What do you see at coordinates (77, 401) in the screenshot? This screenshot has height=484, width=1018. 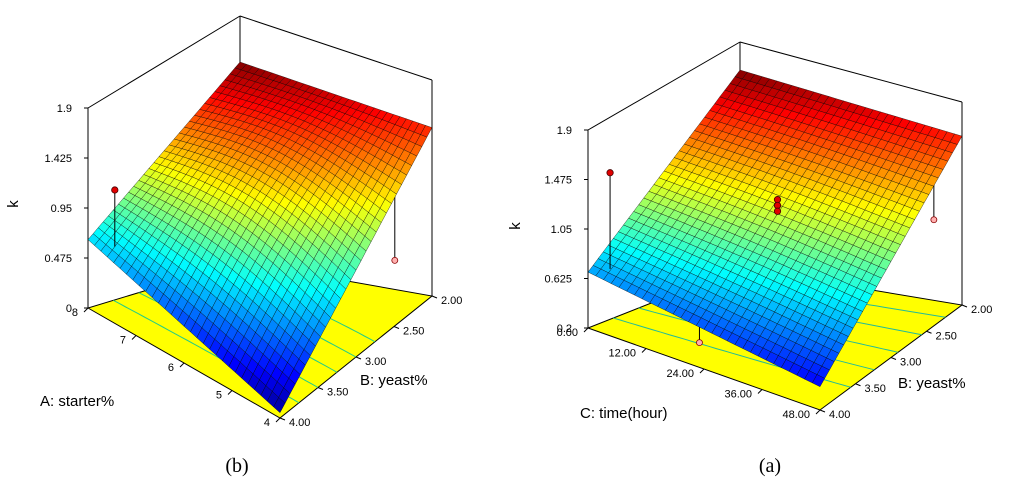 I see `x-axis-label: A: starter%` at bounding box center [77, 401].